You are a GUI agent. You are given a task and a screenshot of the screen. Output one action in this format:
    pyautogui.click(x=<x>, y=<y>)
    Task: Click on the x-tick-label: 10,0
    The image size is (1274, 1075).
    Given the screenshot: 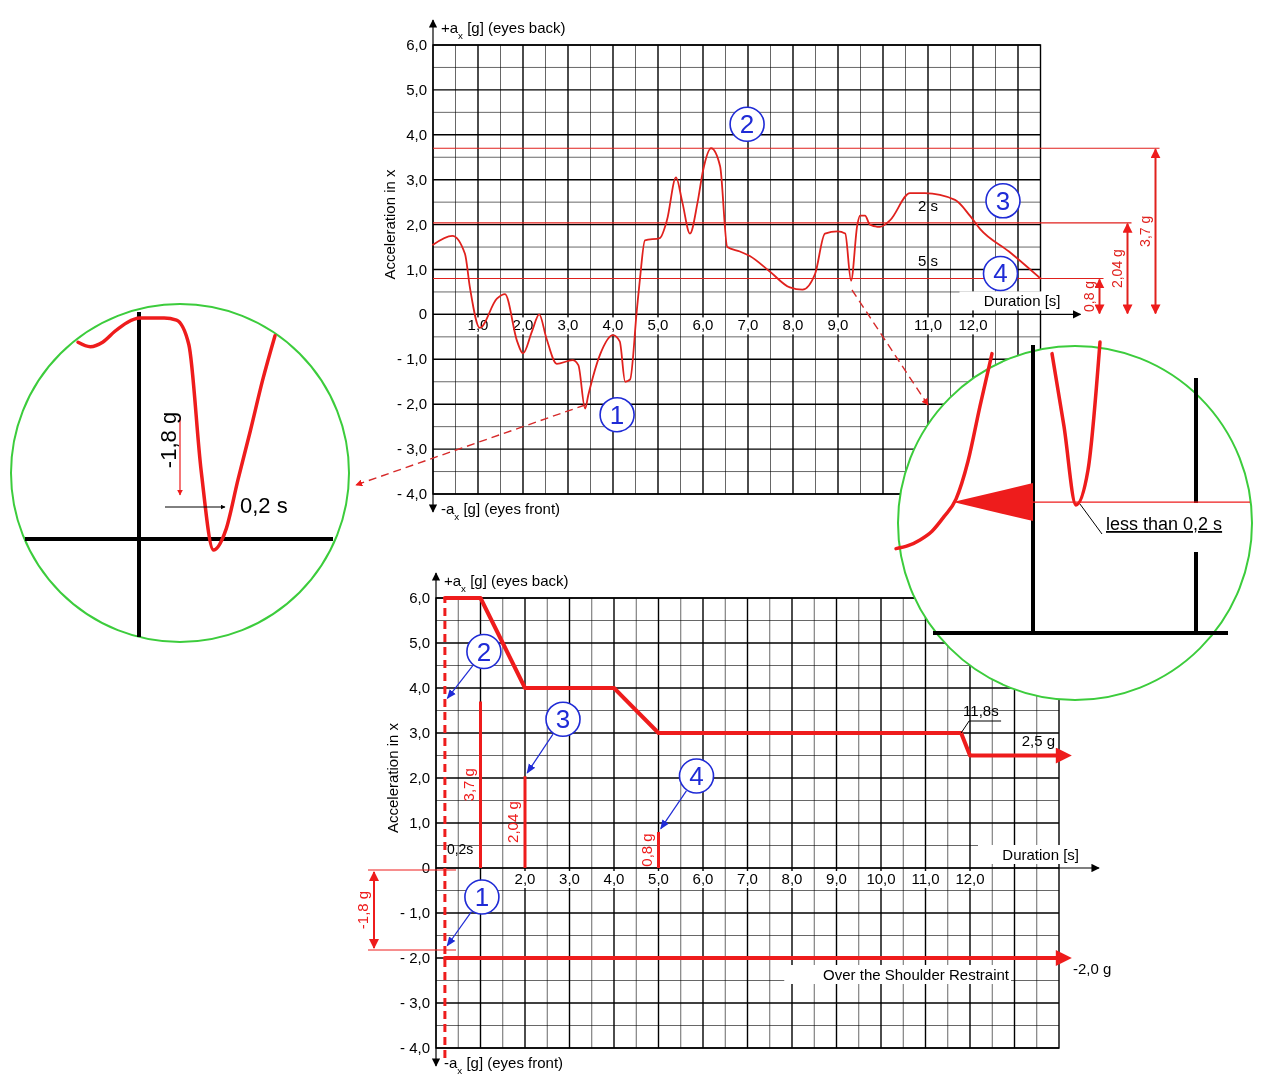 What is the action you would take?
    pyautogui.click(x=881, y=878)
    